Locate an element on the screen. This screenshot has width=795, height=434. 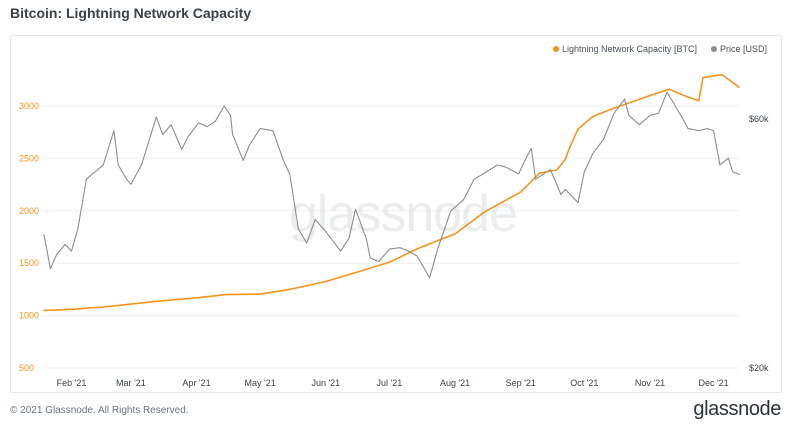
y-left-tick-label: 500 is located at coordinates (26, 368).